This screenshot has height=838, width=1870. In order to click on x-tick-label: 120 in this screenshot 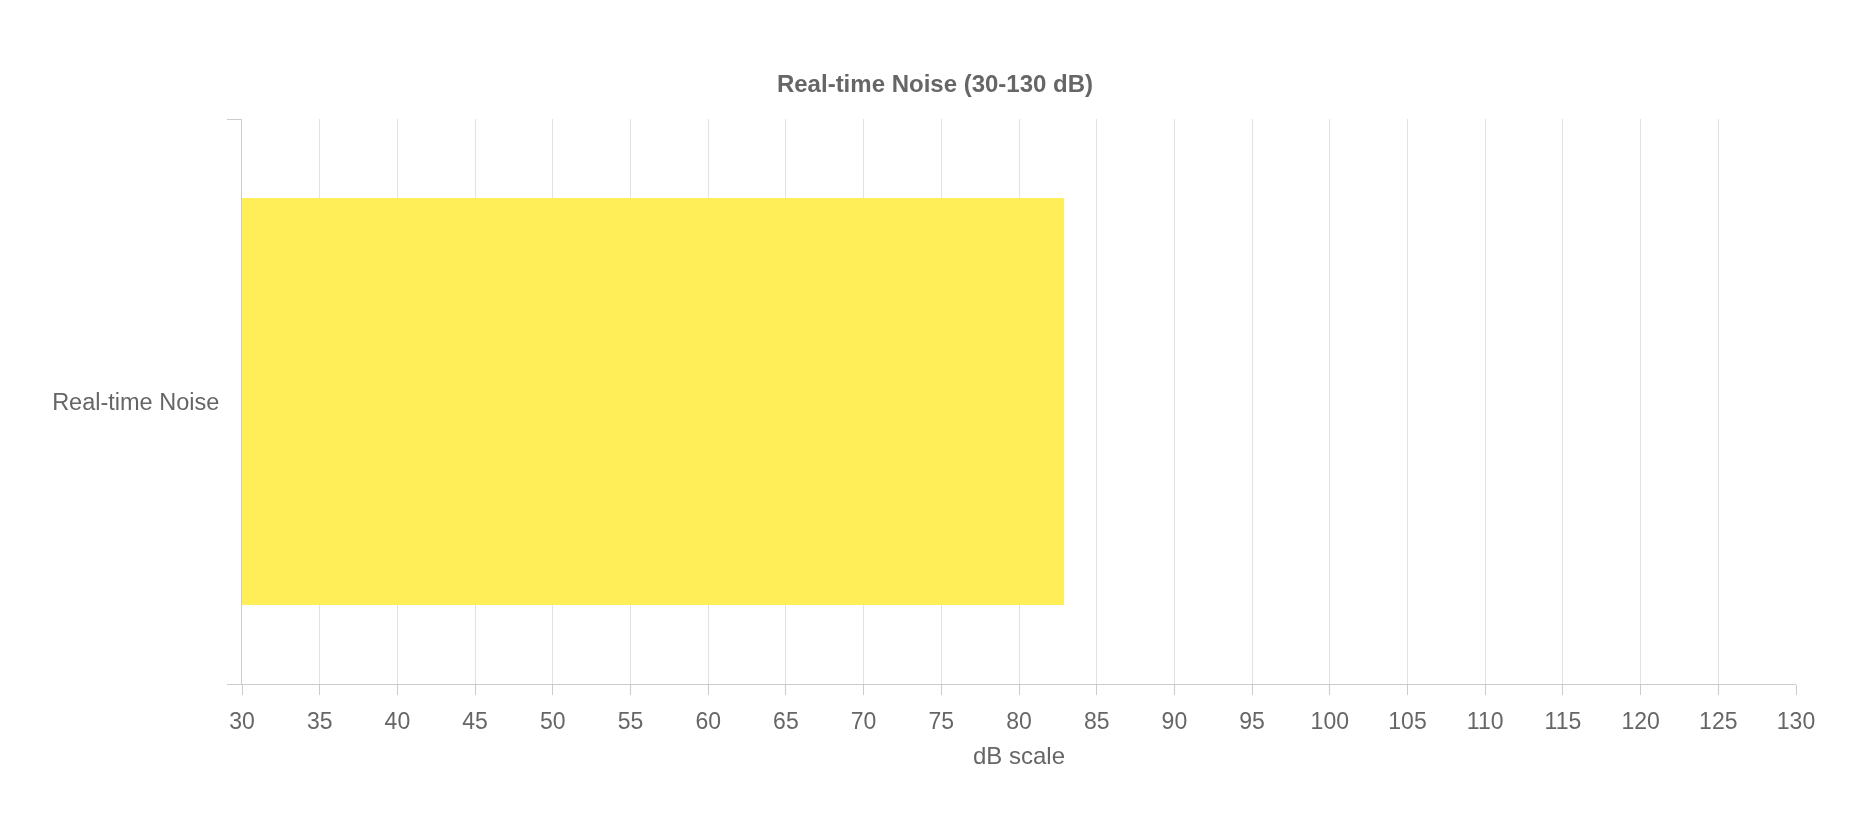, I will do `click(1640, 720)`.